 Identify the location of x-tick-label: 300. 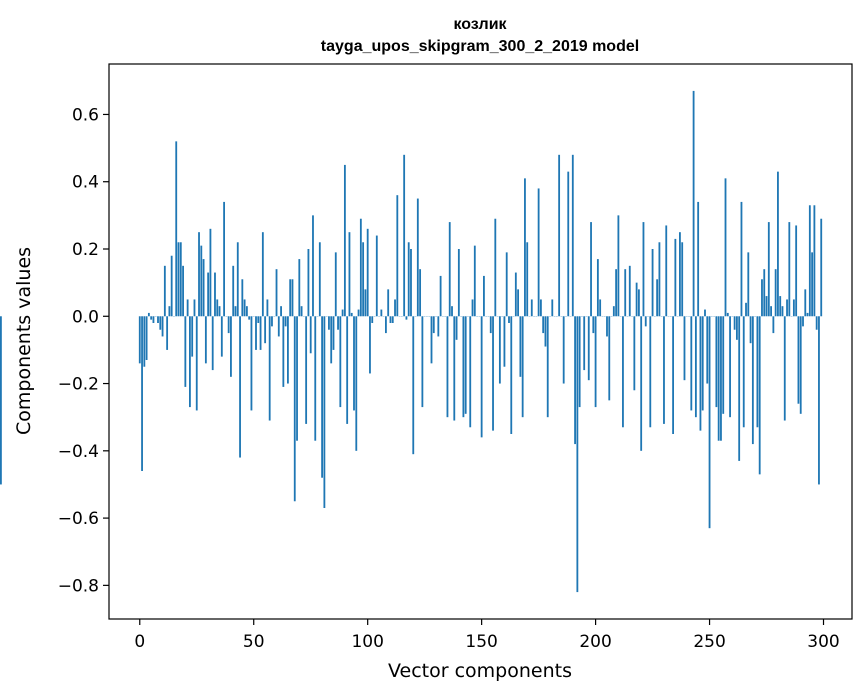
(823, 642).